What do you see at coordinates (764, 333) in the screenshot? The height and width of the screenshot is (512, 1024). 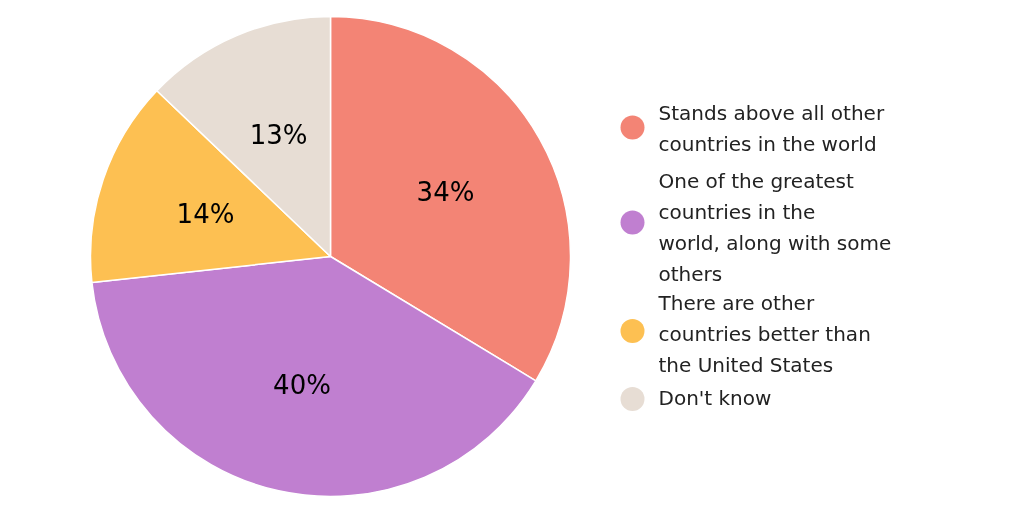 I see `legend-label: There are other countries better than the United States` at bounding box center [764, 333].